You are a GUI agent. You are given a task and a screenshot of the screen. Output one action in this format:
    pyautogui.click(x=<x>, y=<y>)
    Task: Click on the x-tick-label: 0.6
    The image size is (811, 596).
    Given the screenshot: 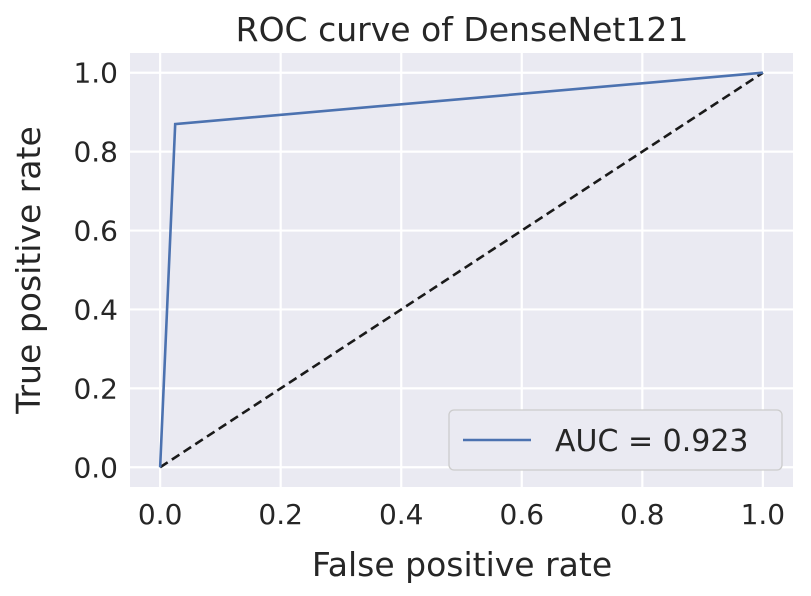 What is the action you would take?
    pyautogui.click(x=522, y=514)
    